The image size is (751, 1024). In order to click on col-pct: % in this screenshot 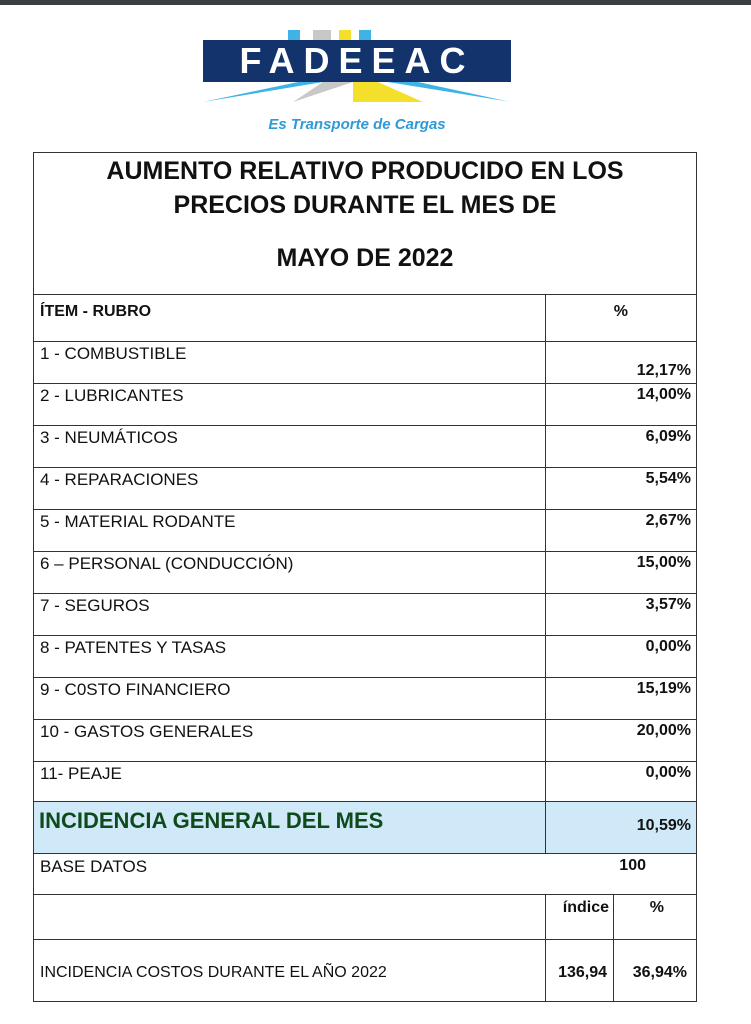, I will do `click(656, 907)`.